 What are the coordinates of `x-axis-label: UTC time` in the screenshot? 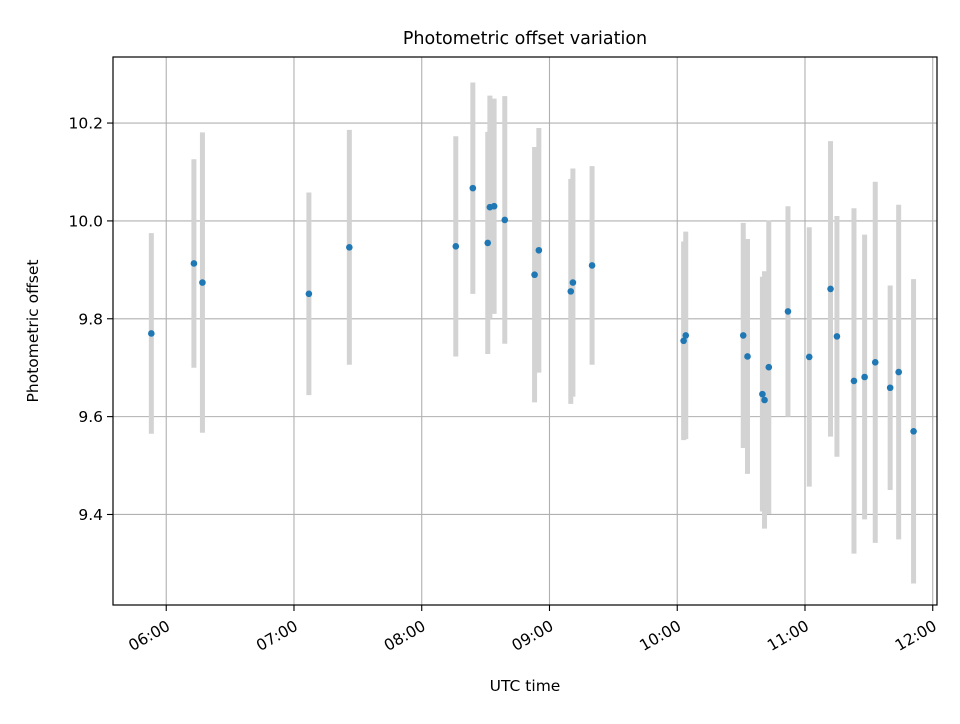 It's located at (525, 686).